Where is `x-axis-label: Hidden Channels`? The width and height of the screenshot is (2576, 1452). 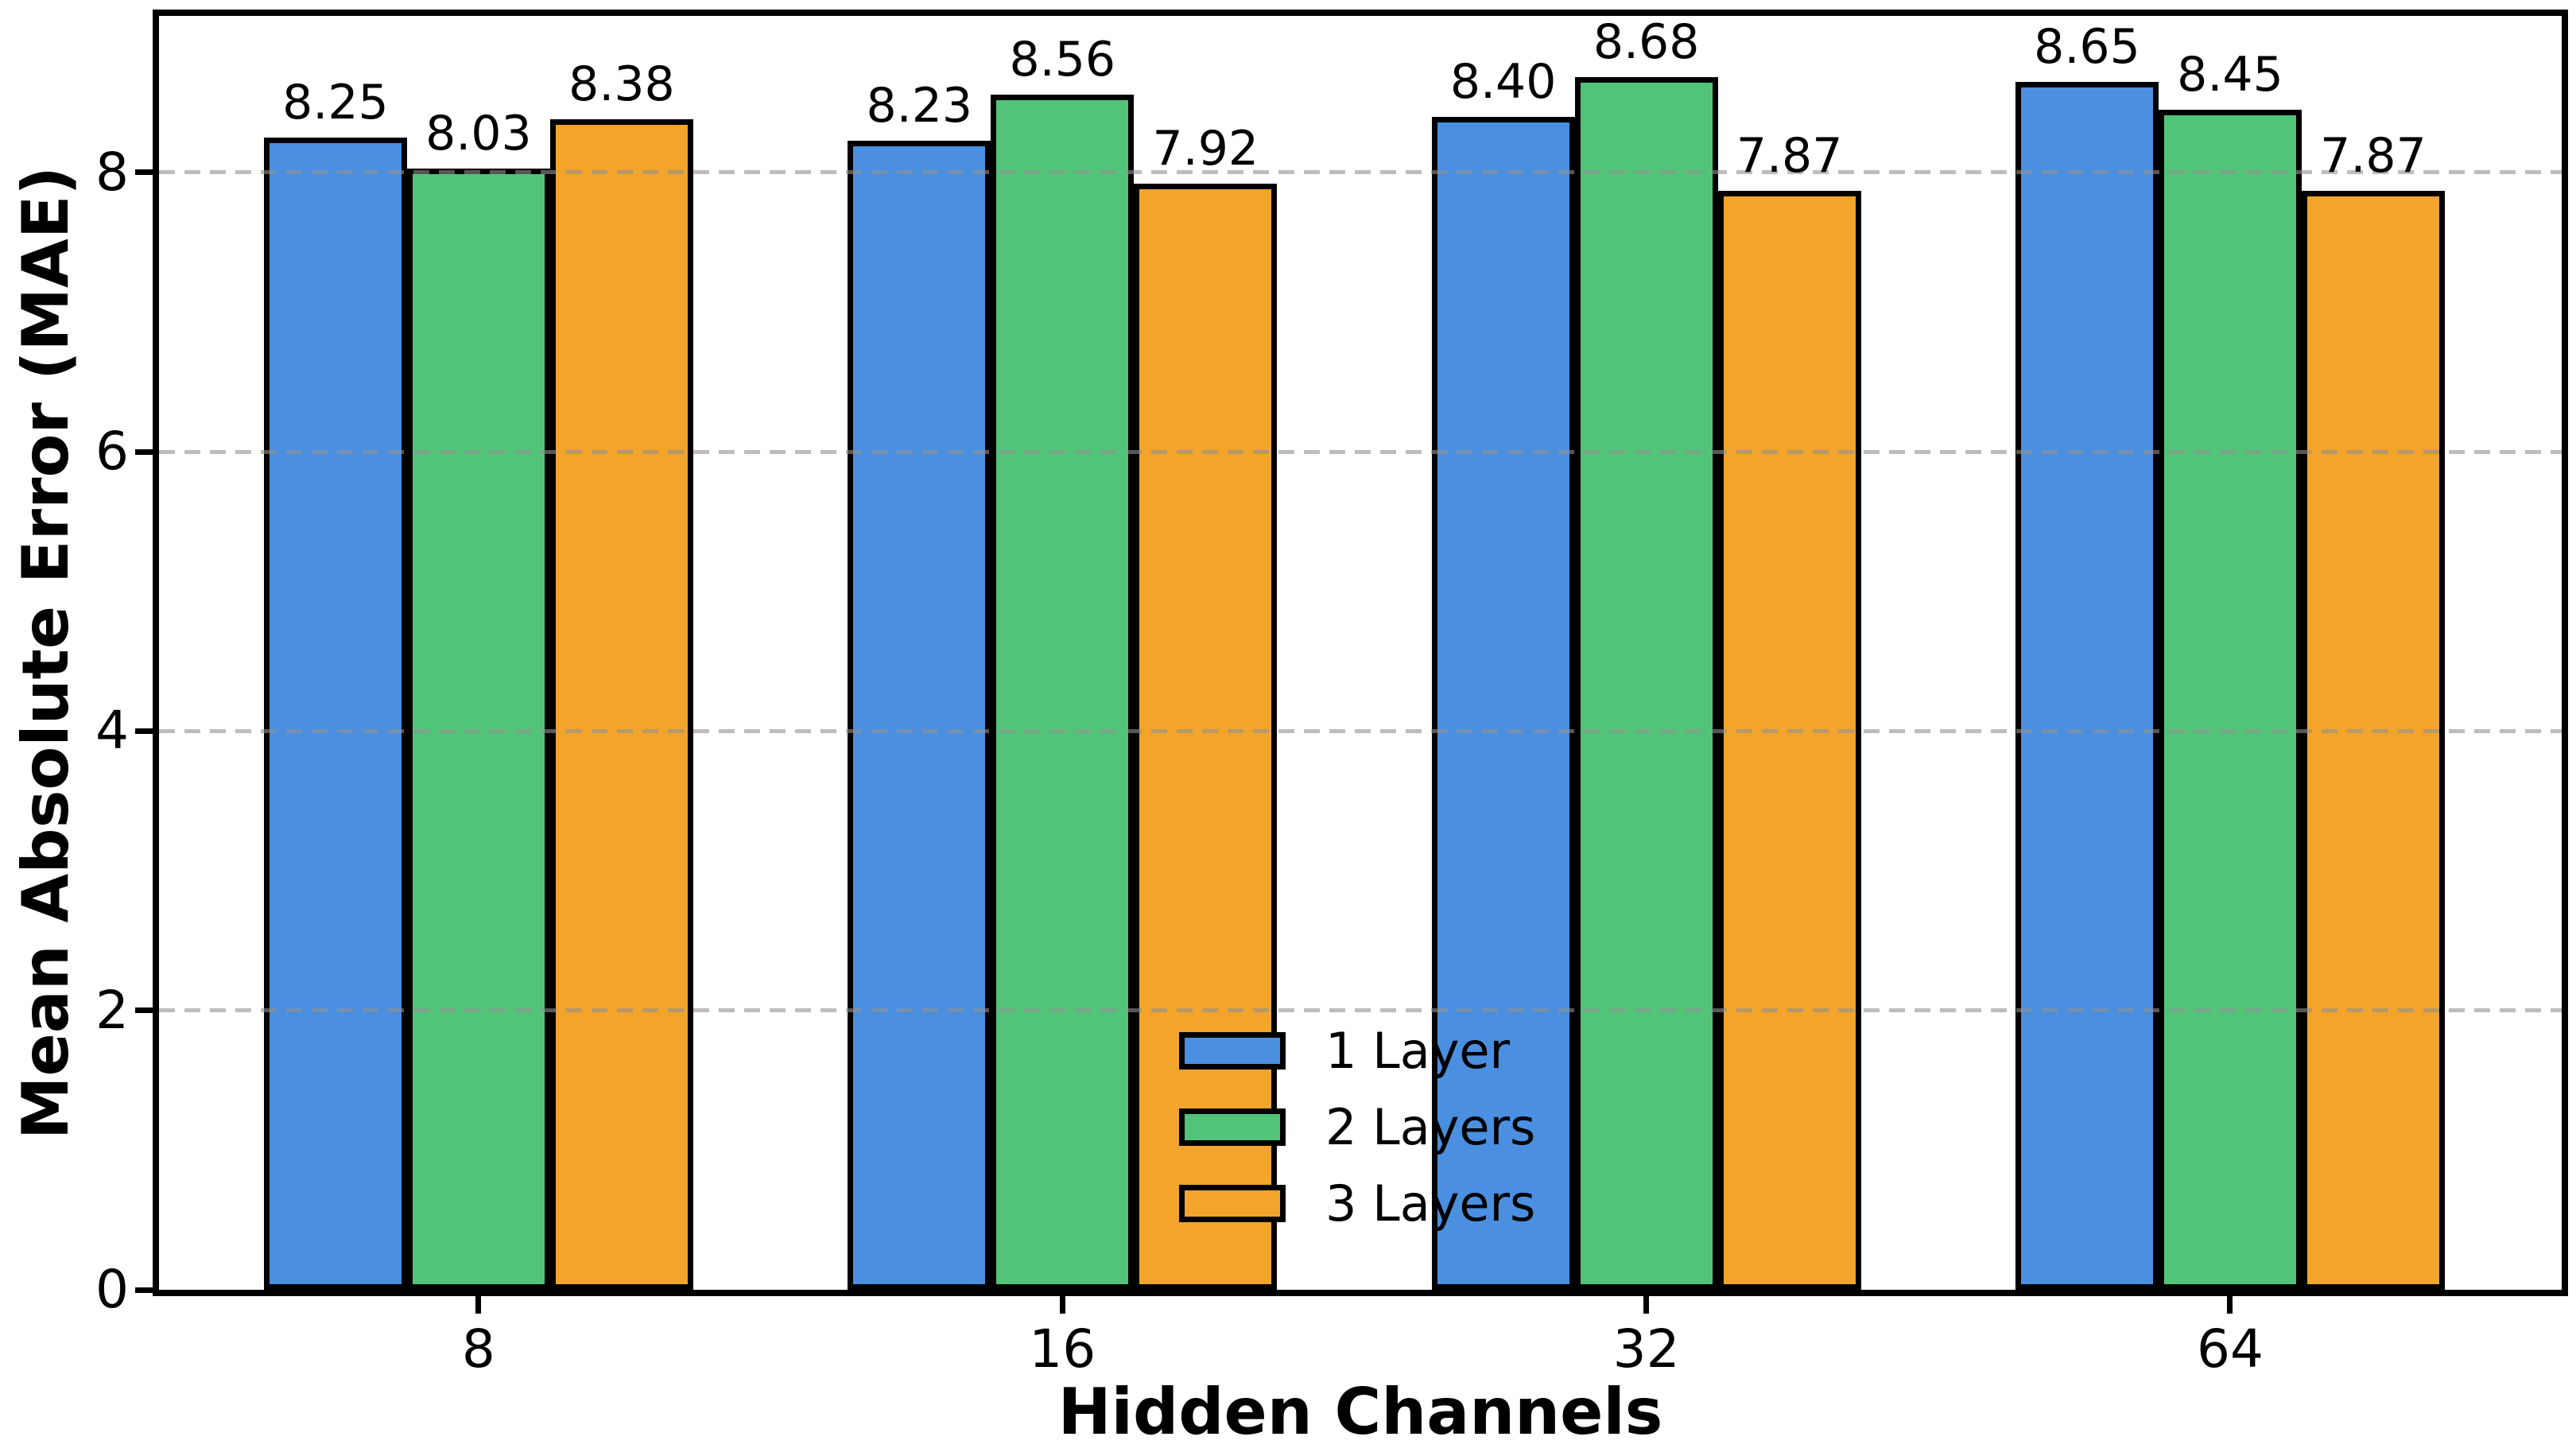
x-axis-label: Hidden Channels is located at coordinates (1360, 1412).